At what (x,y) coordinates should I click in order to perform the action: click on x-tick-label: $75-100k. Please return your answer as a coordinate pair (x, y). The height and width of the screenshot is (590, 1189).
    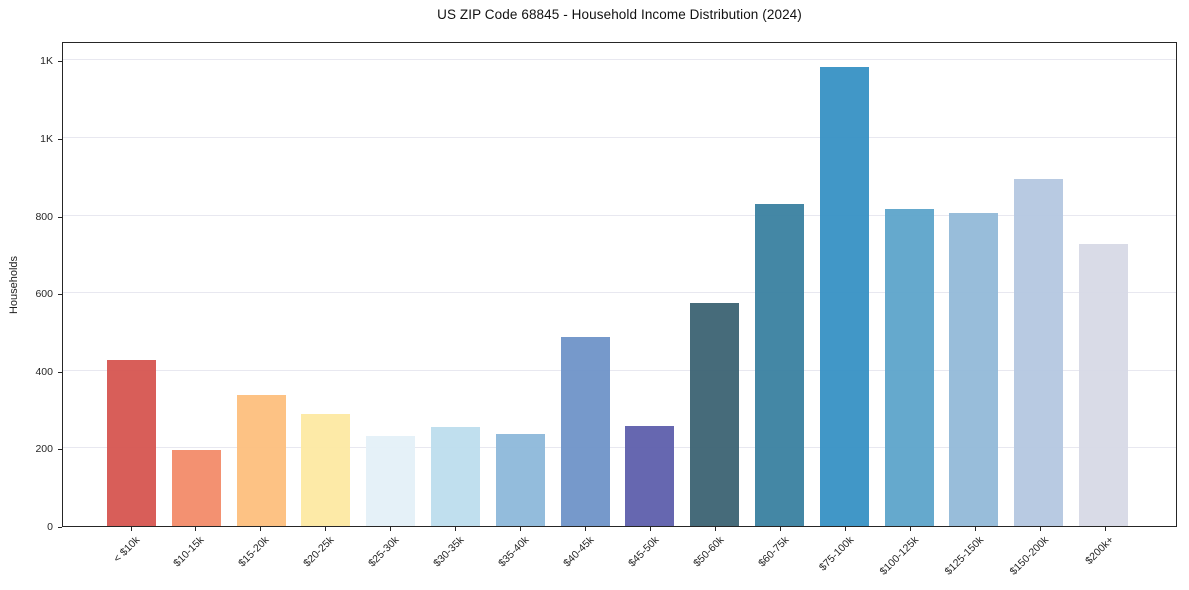
    Looking at the image, I should click on (836, 554).